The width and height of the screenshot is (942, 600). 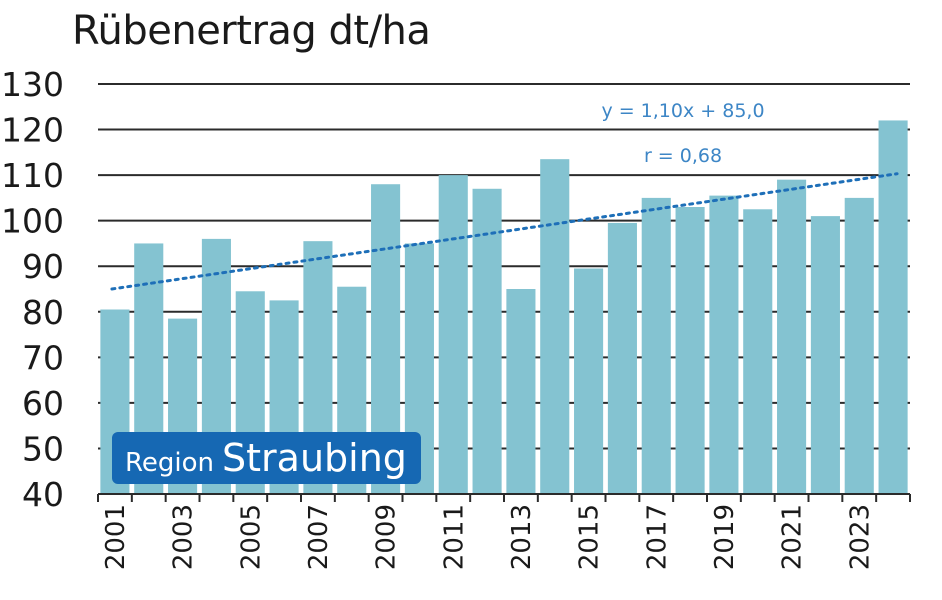 What do you see at coordinates (453, 334) in the screenshot?
I see `bar-2011` at bounding box center [453, 334].